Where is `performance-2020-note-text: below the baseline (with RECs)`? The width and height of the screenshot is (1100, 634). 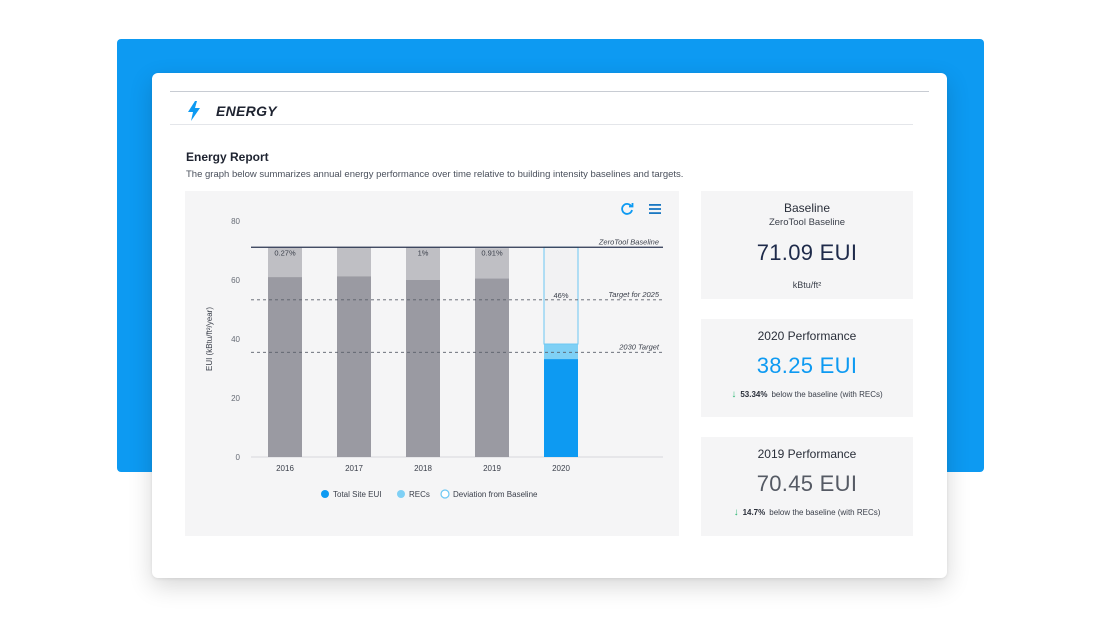 performance-2020-note-text: below the baseline (with RECs) is located at coordinates (827, 394).